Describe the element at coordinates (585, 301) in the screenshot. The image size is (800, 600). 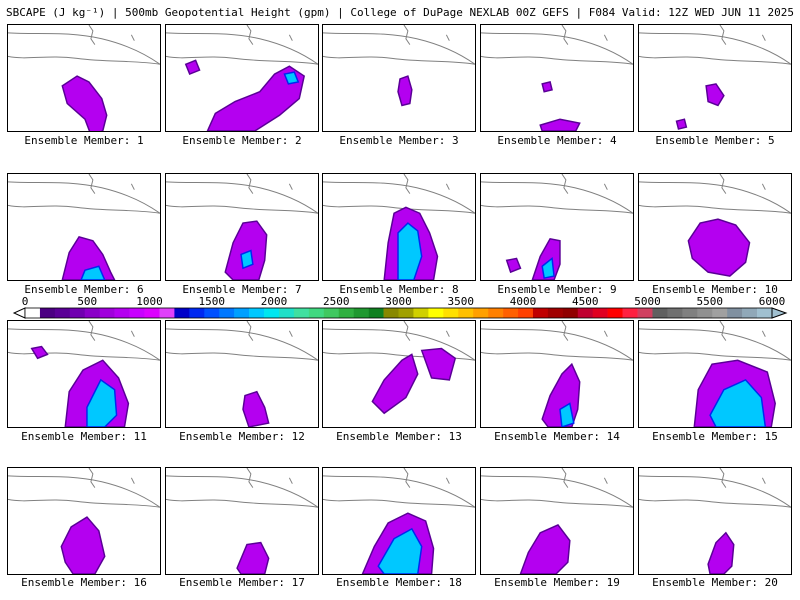
I see `colorbar-tick-label: 4500` at that location.